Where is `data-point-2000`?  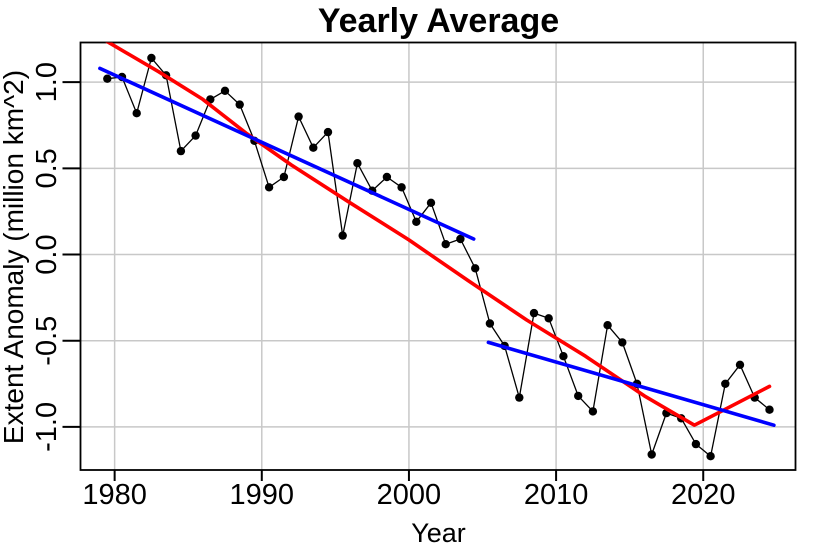
data-point-2000 is located at coordinates (416, 221).